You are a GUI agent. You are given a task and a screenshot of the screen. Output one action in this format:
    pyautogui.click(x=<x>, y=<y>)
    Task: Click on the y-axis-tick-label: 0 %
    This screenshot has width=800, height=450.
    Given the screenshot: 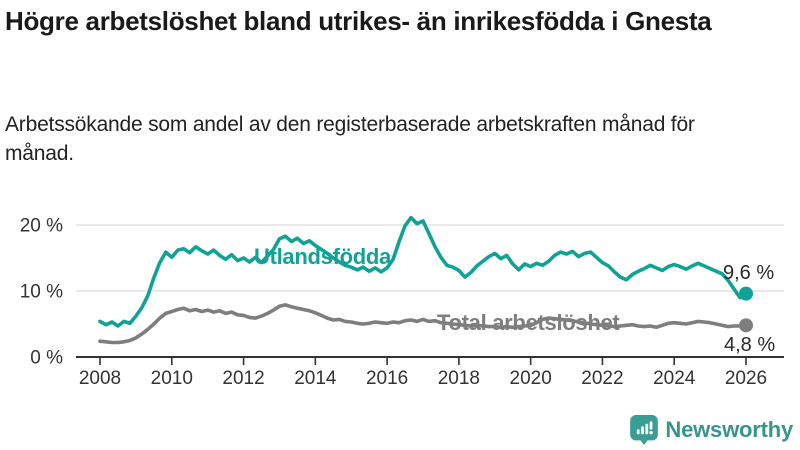 What is the action you would take?
    pyautogui.click(x=46, y=358)
    